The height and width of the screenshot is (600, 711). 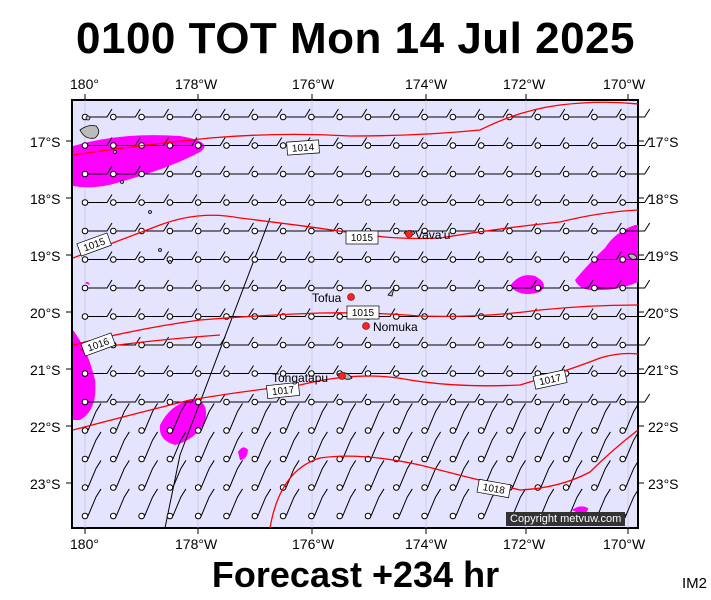 What do you see at coordinates (624, 84) in the screenshot?
I see `lon-label-top-170w: 170°W` at bounding box center [624, 84].